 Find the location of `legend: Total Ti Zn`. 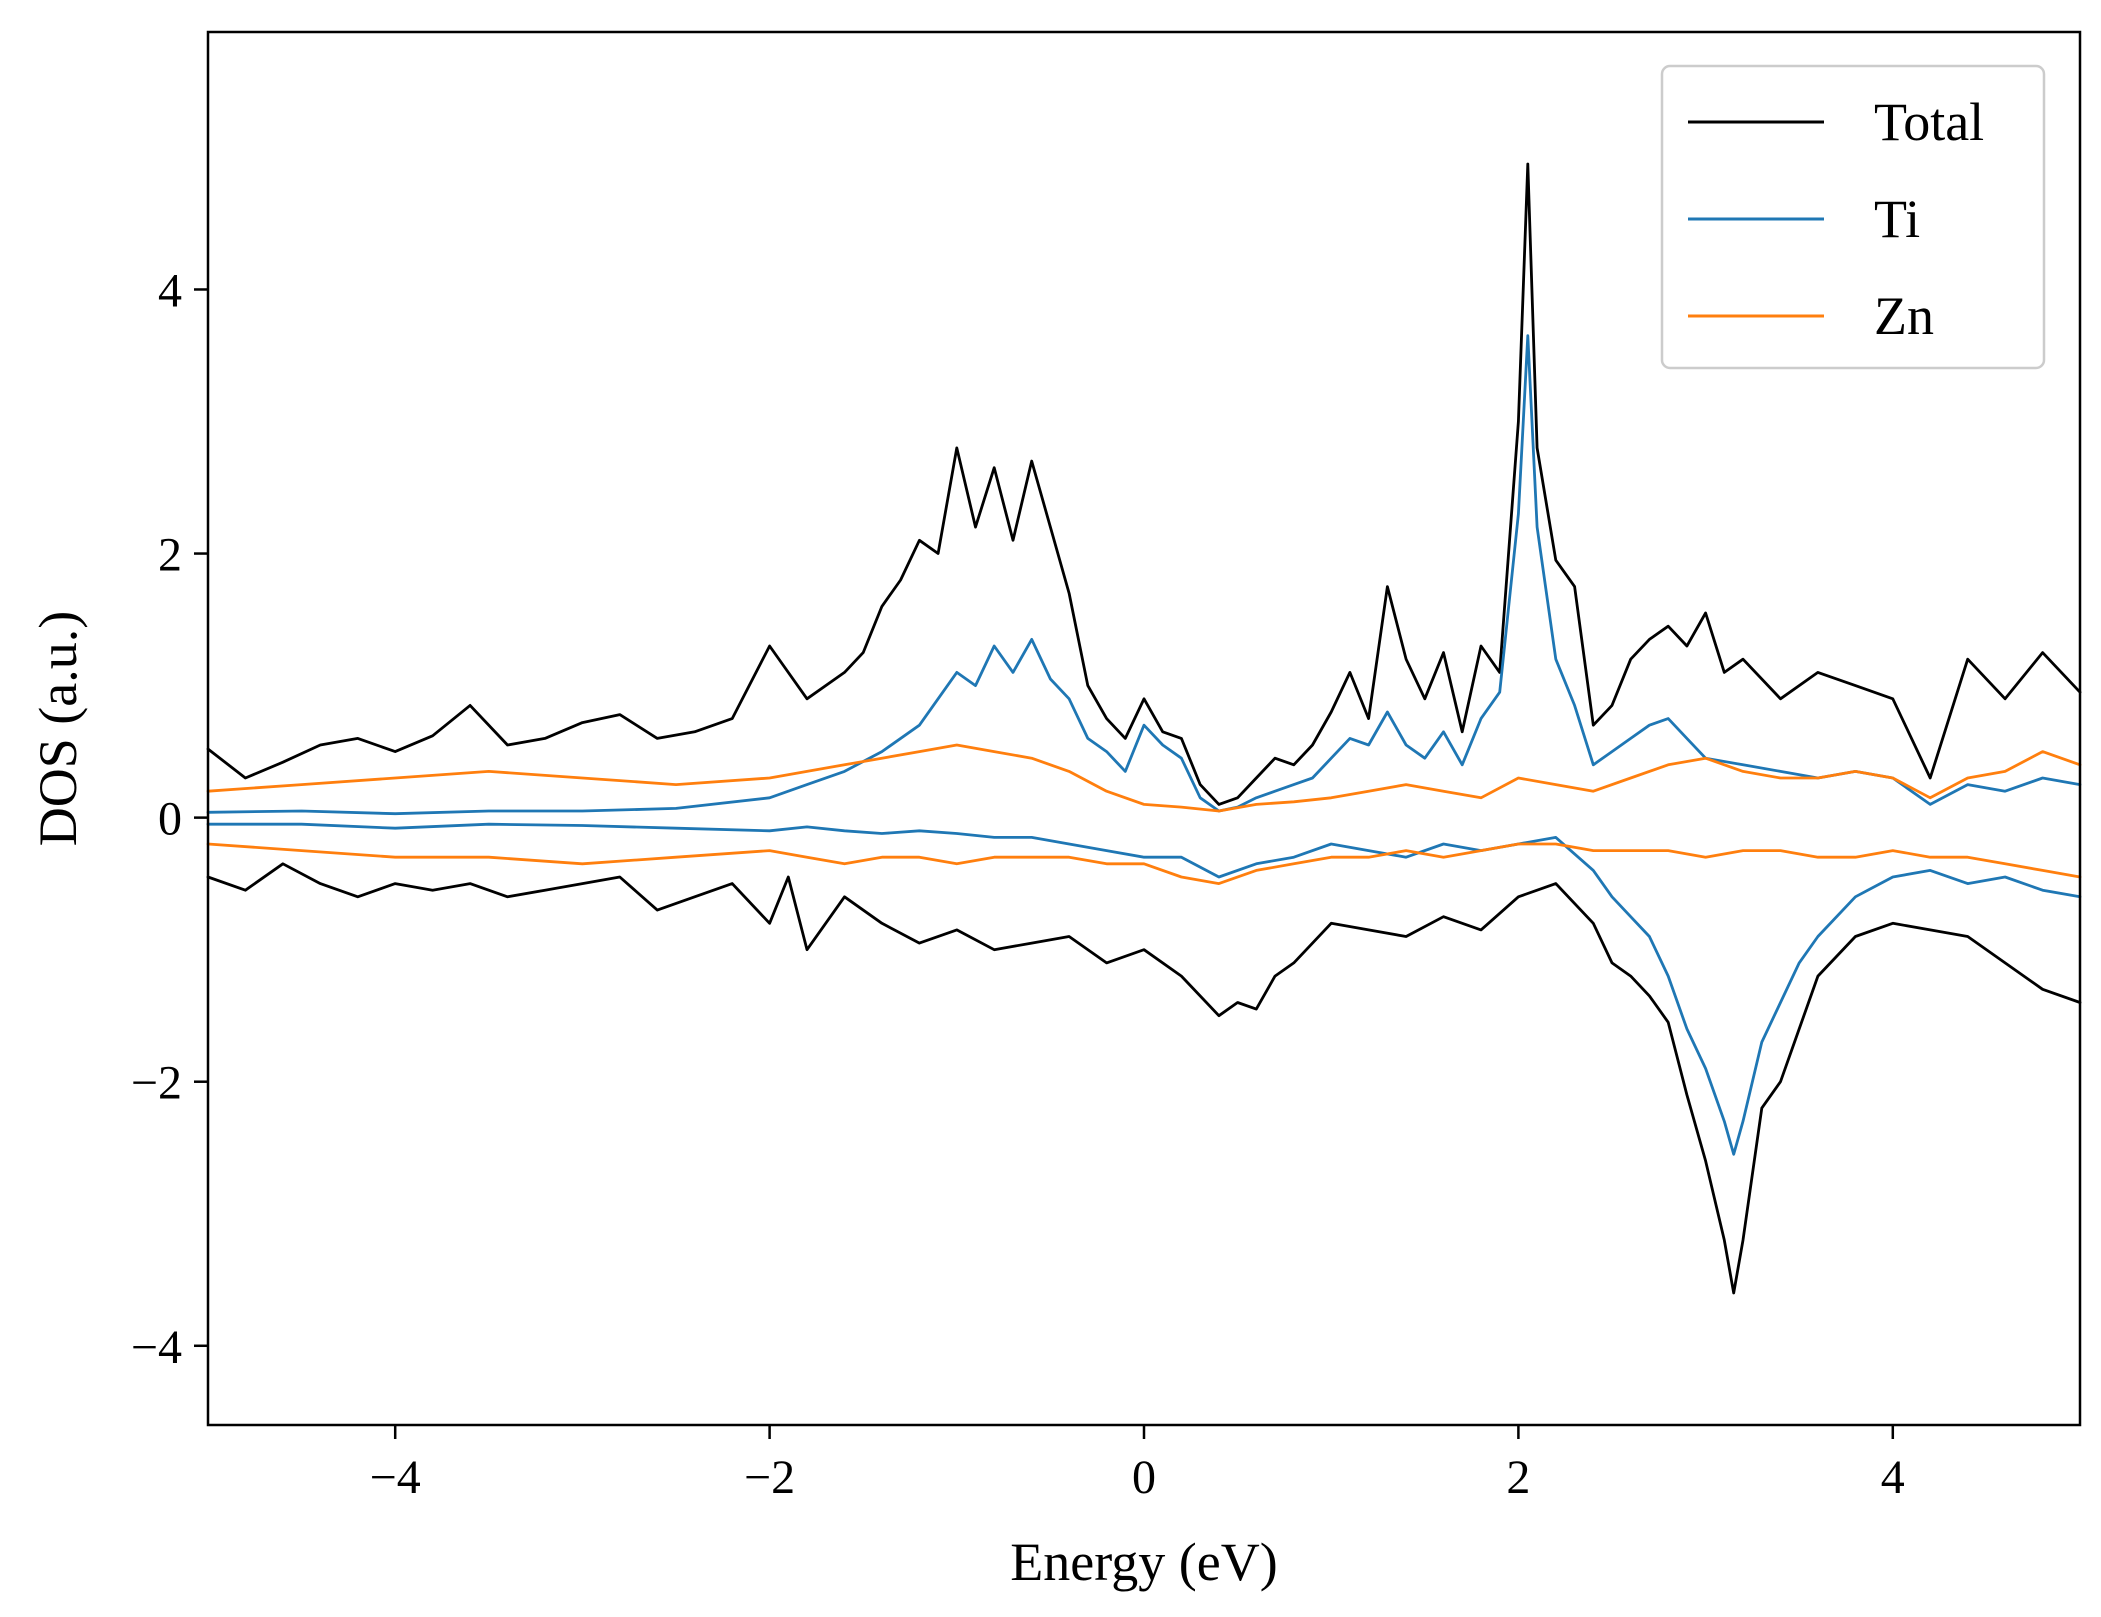

legend: Total Ti Zn is located at coordinates (1853, 217).